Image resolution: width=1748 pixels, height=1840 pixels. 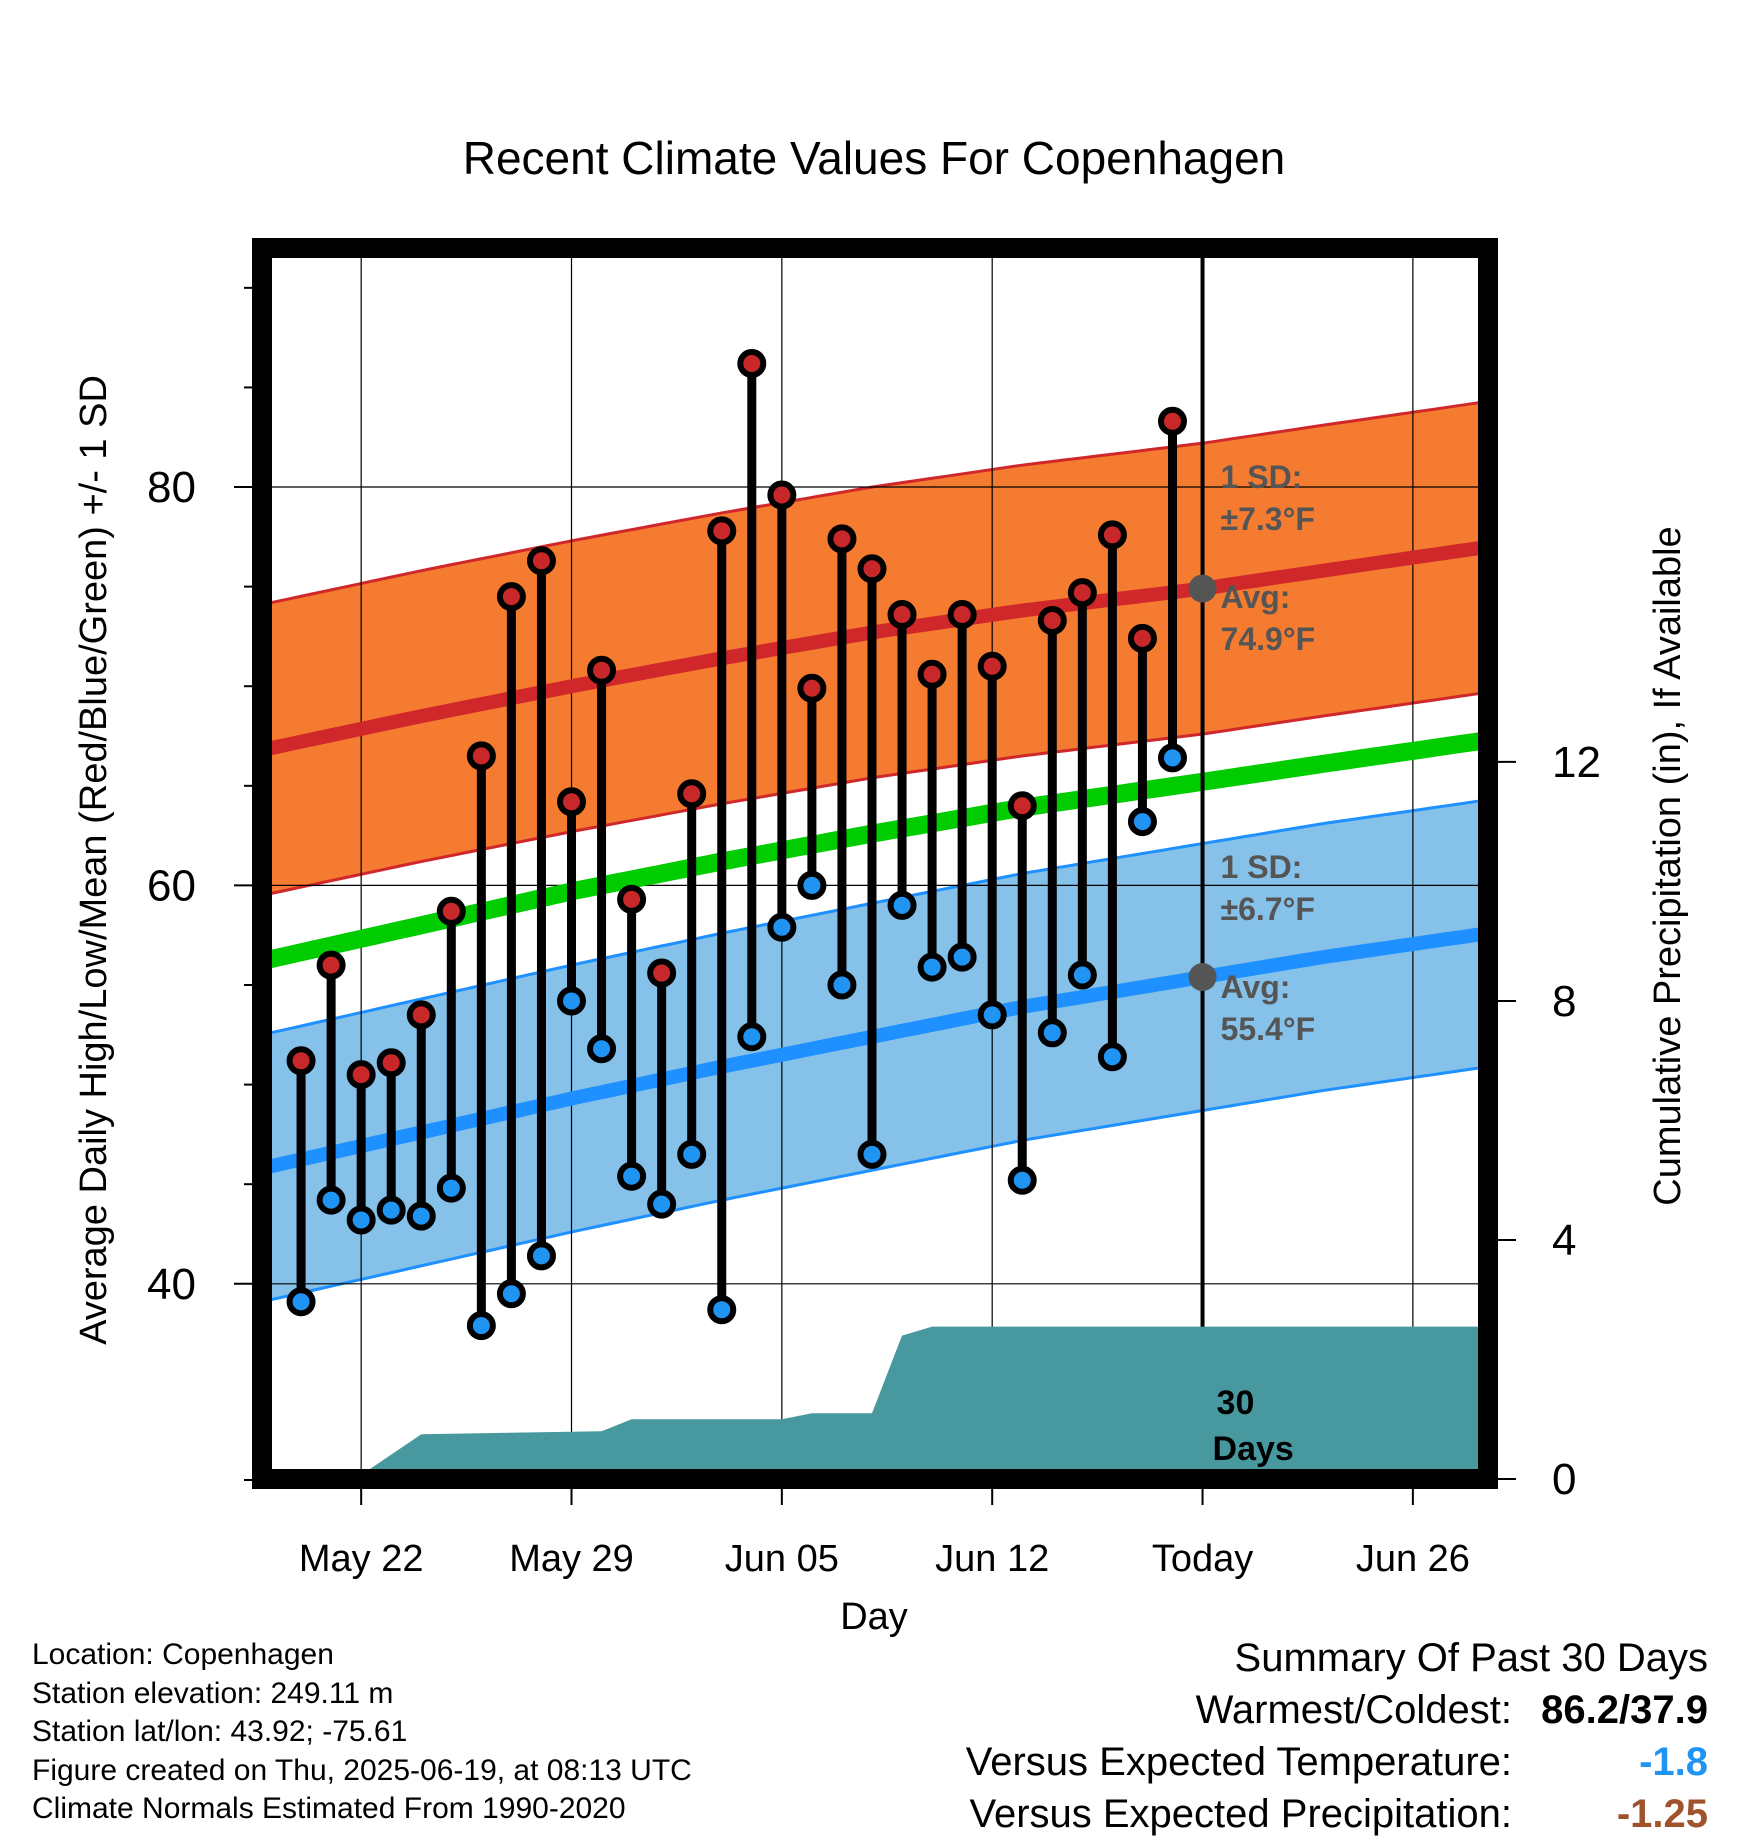 What do you see at coordinates (1268, 909) in the screenshot?
I see `low-sd-value: ±6.7°F` at bounding box center [1268, 909].